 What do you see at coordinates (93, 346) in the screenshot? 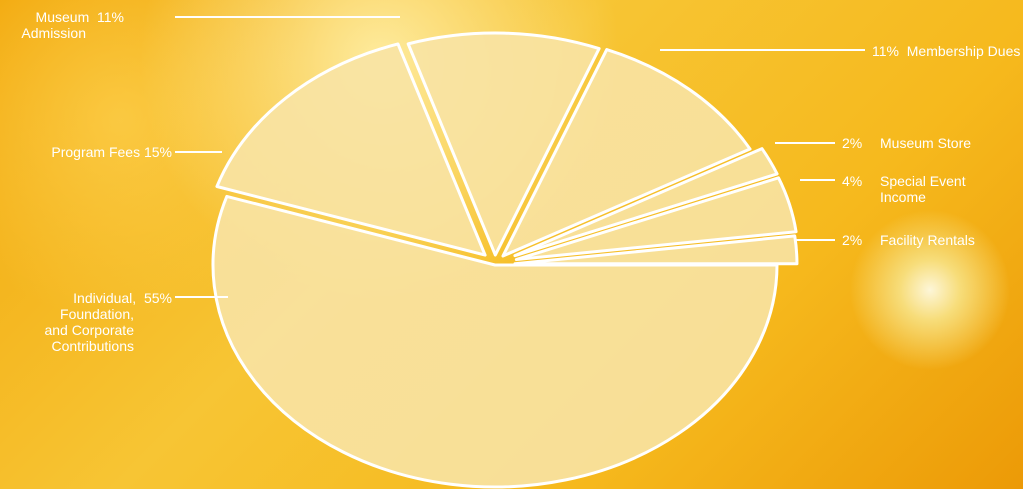
I see `label-contributions-line4: Contributions` at bounding box center [93, 346].